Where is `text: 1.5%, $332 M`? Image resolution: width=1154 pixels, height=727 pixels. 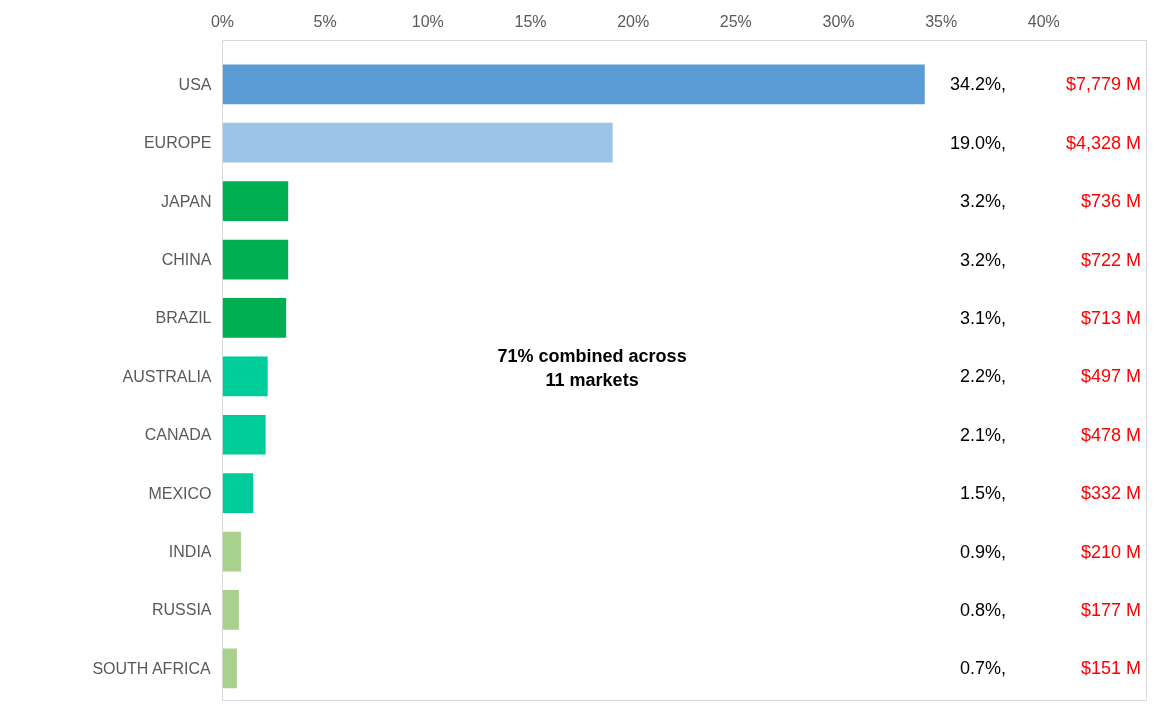 text: 1.5%, $332 M is located at coordinates (1050, 493).